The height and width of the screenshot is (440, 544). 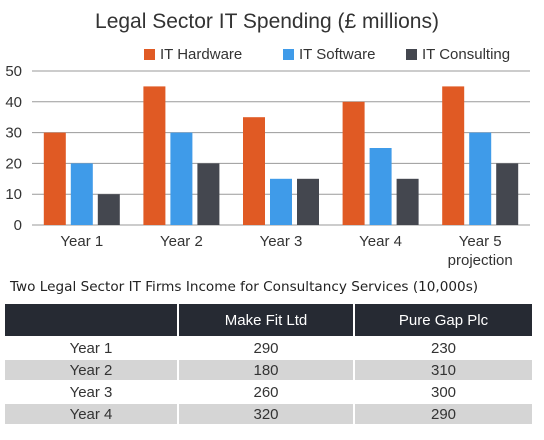 I want to click on row-label: Year 4, so click(x=91, y=414).